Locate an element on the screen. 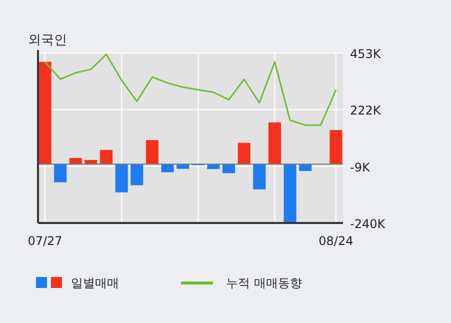 The width and height of the screenshot is (451, 323). legend-label: 누적 매매동향 is located at coordinates (264, 283).